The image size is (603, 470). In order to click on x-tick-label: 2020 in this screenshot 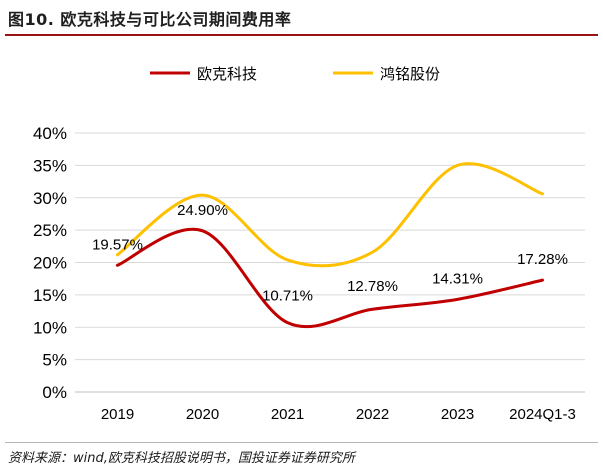, I will do `click(202, 414)`.